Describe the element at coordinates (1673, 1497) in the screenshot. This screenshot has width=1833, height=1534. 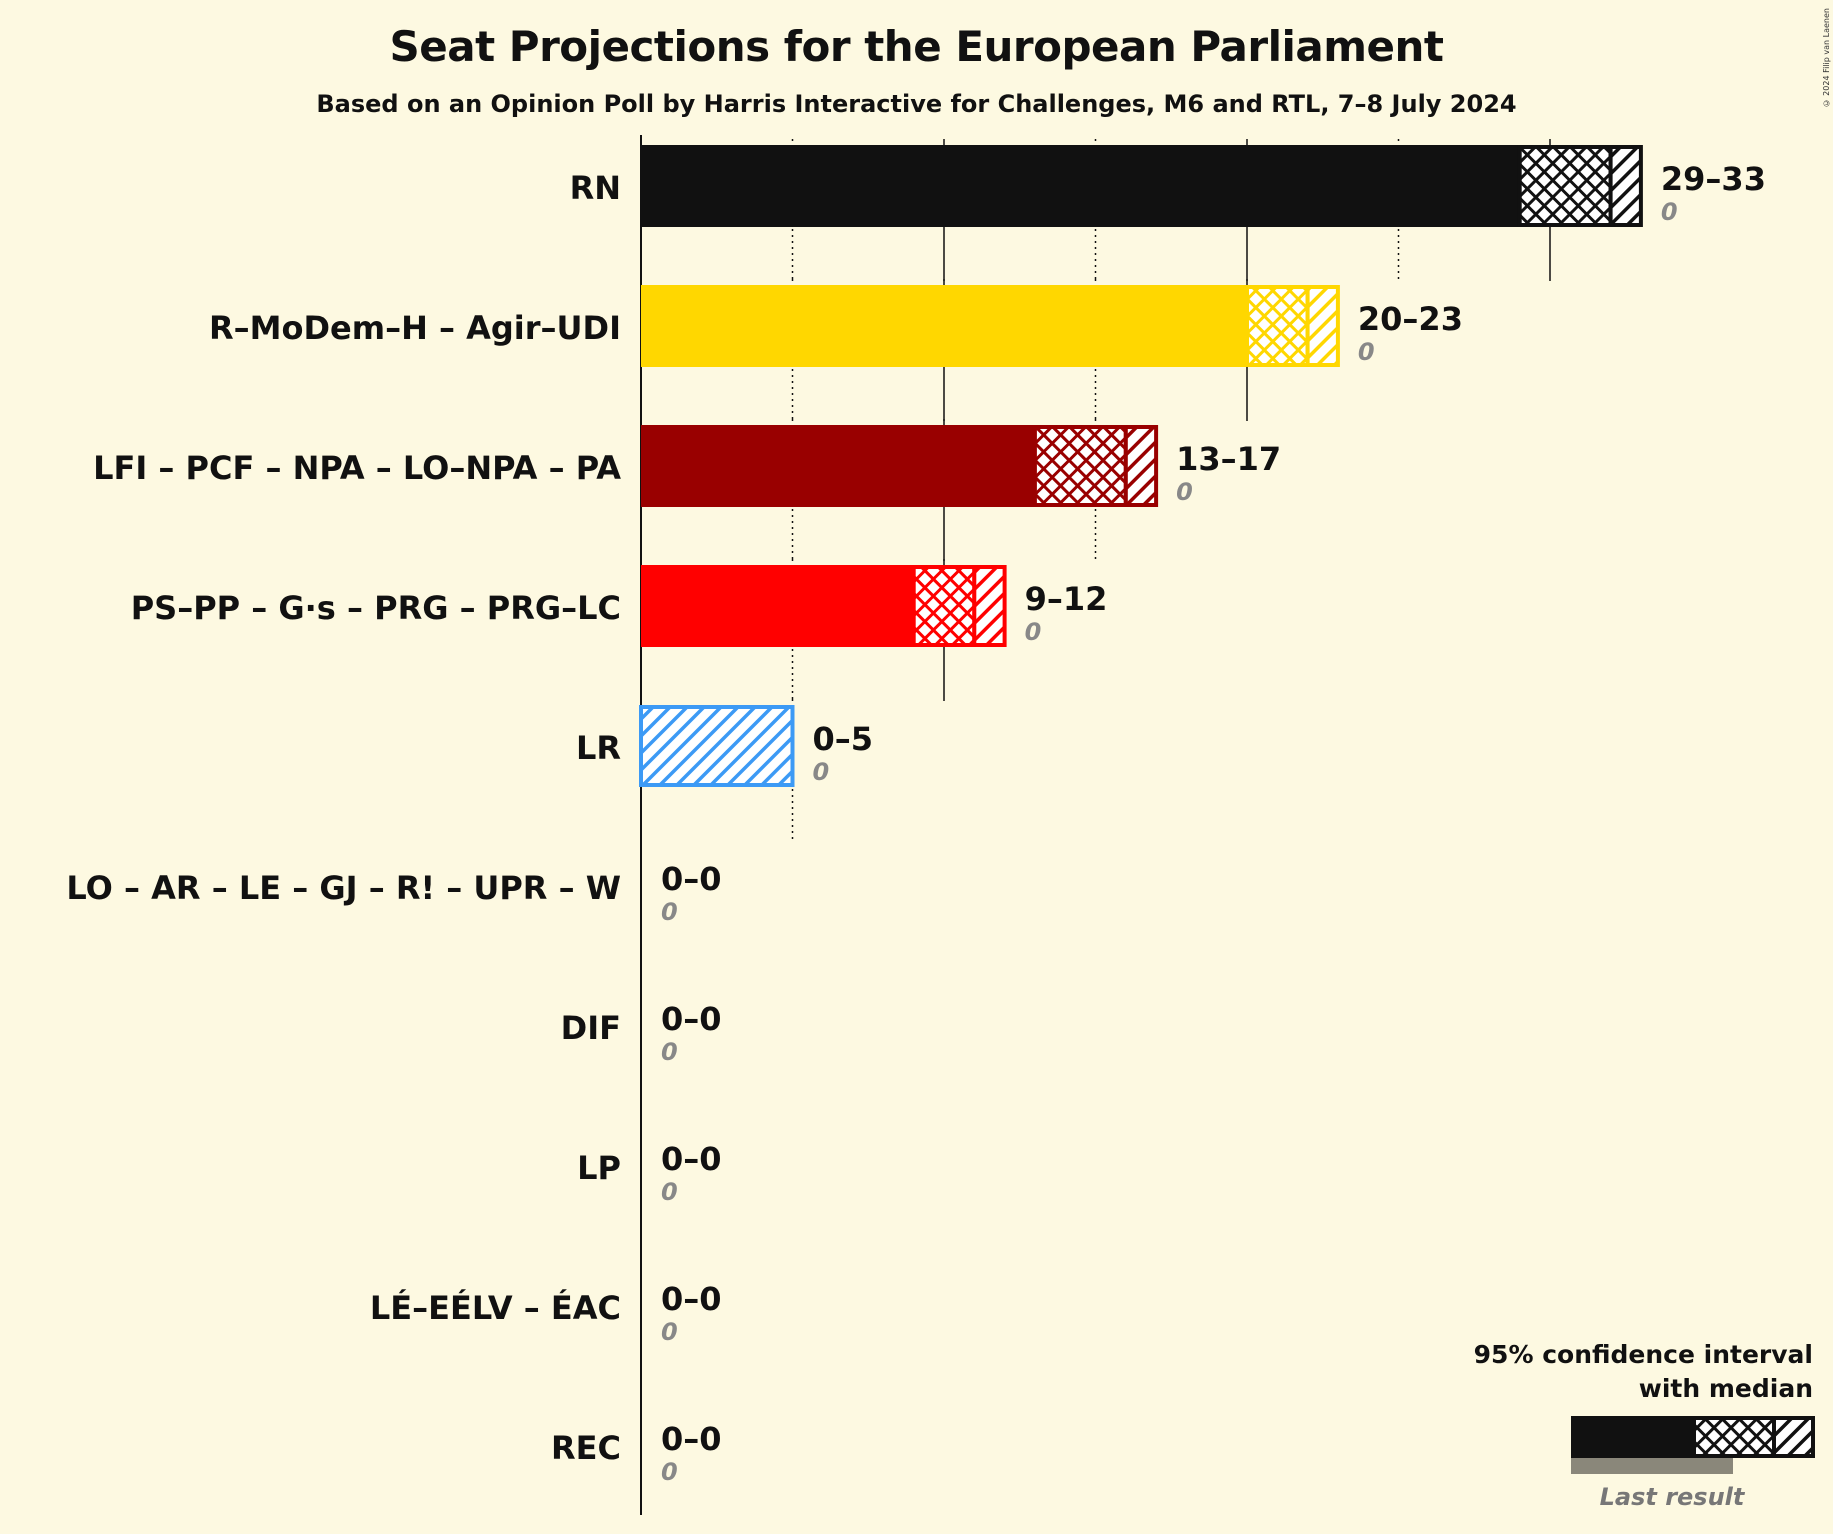
I see `legend-last-result-label: Last result` at that location.